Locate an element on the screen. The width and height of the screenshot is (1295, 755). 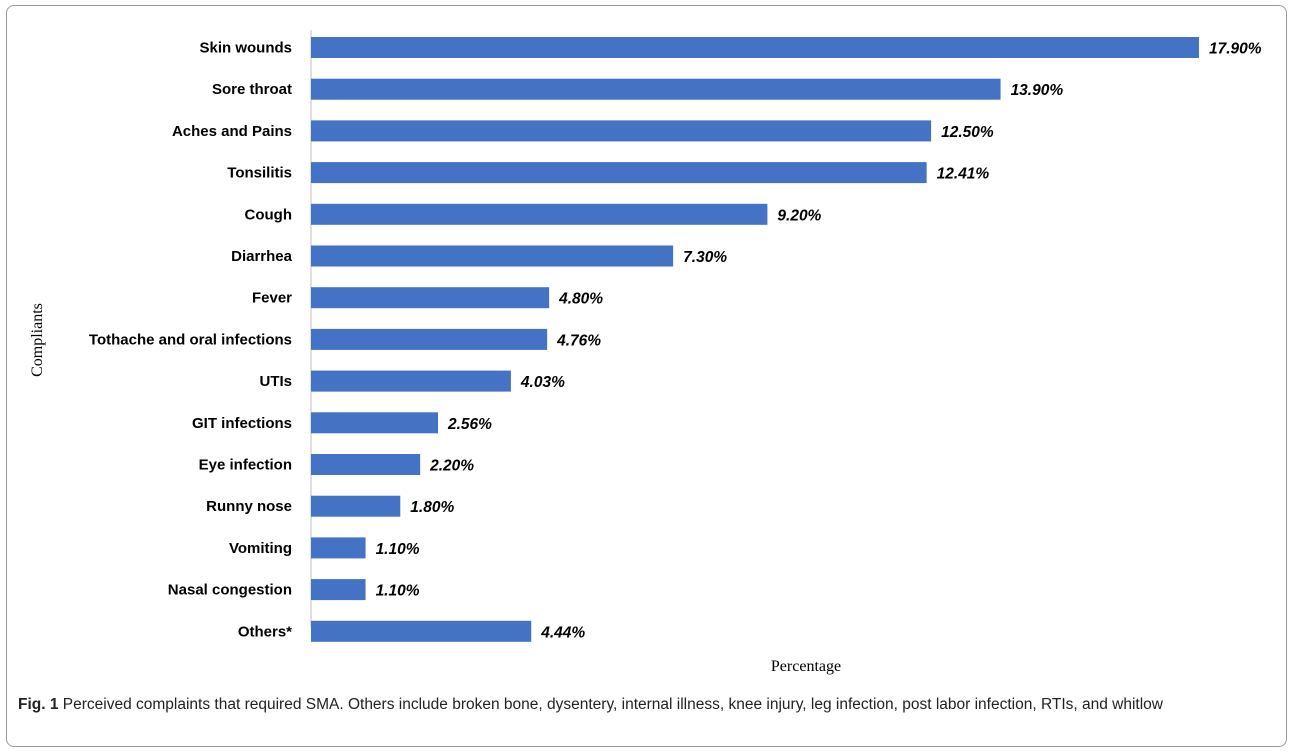
category-label: Sore throat is located at coordinates (252, 89).